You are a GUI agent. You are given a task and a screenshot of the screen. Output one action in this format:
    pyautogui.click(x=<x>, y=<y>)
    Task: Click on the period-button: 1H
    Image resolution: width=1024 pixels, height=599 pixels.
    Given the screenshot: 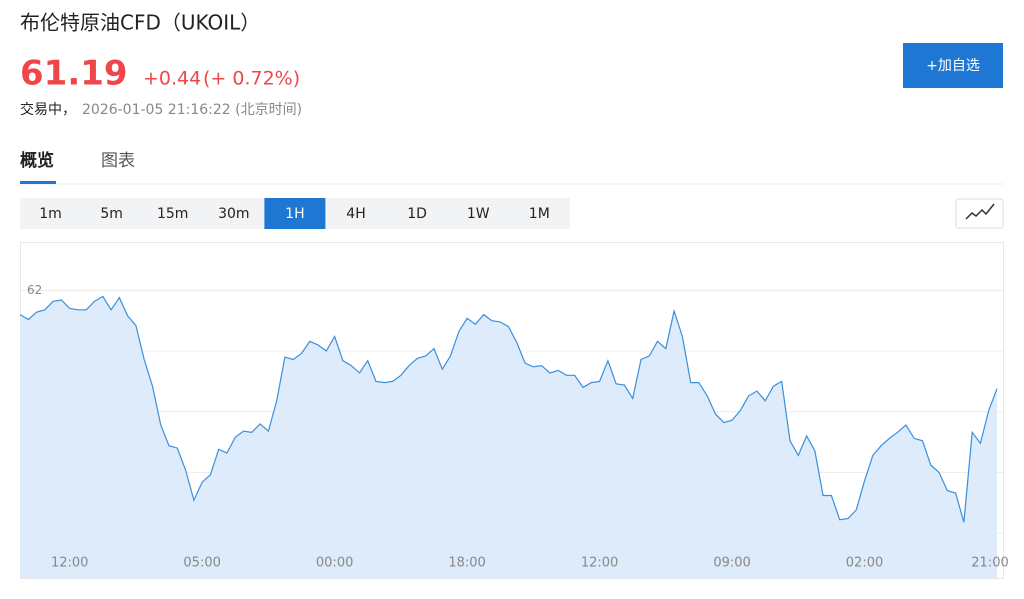 What is the action you would take?
    pyautogui.click(x=294, y=214)
    